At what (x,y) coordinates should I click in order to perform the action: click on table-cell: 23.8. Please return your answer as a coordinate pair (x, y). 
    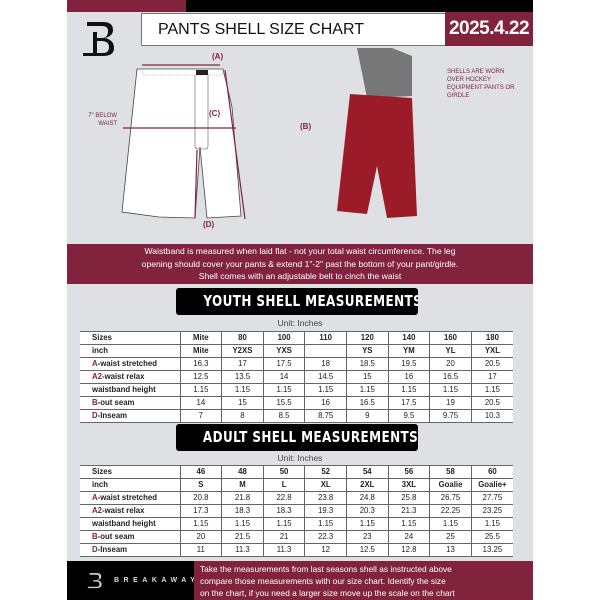
    Looking at the image, I should click on (325, 498).